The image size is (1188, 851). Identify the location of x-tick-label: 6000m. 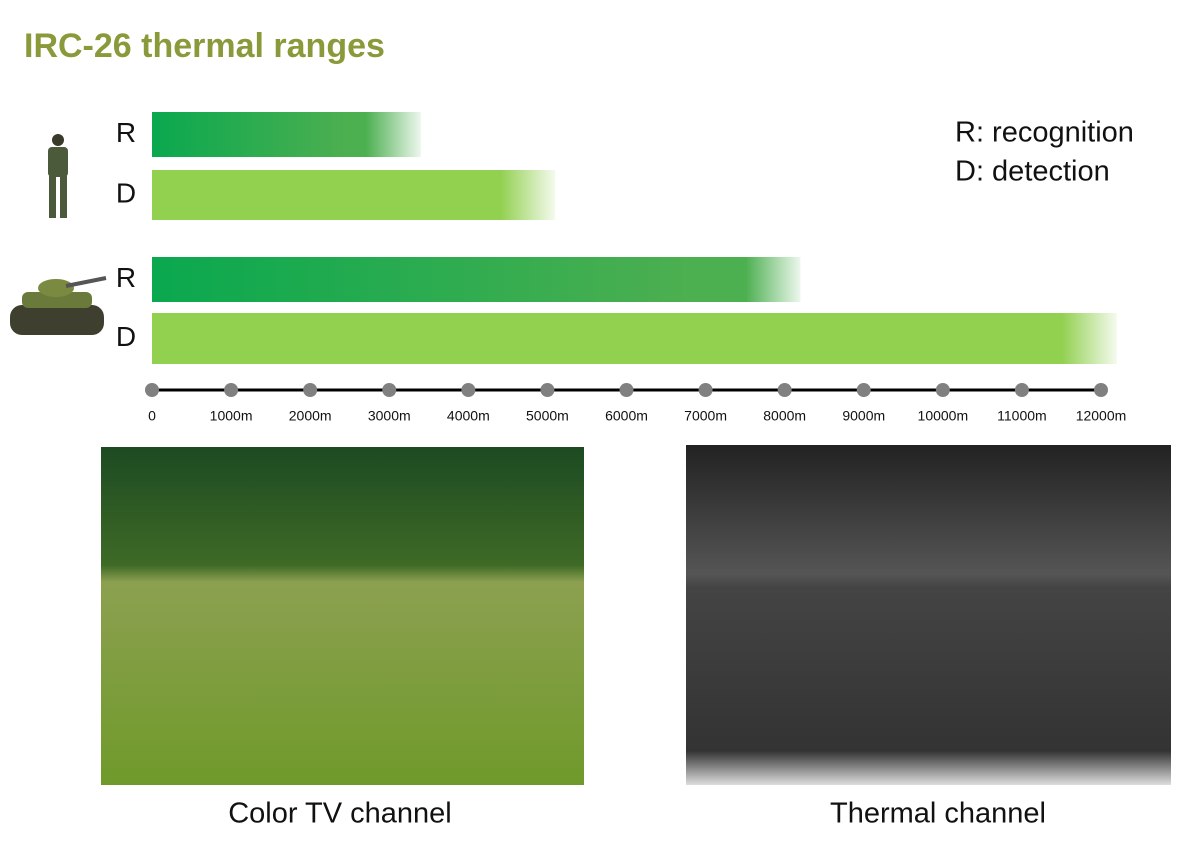
(626, 416).